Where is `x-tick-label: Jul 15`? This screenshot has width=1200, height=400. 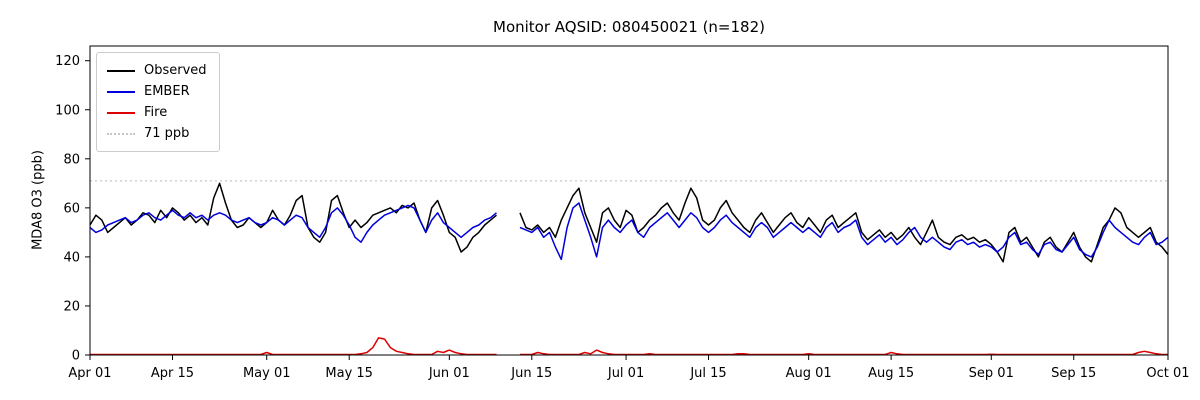
x-tick-label: Jul 15 is located at coordinates (707, 373).